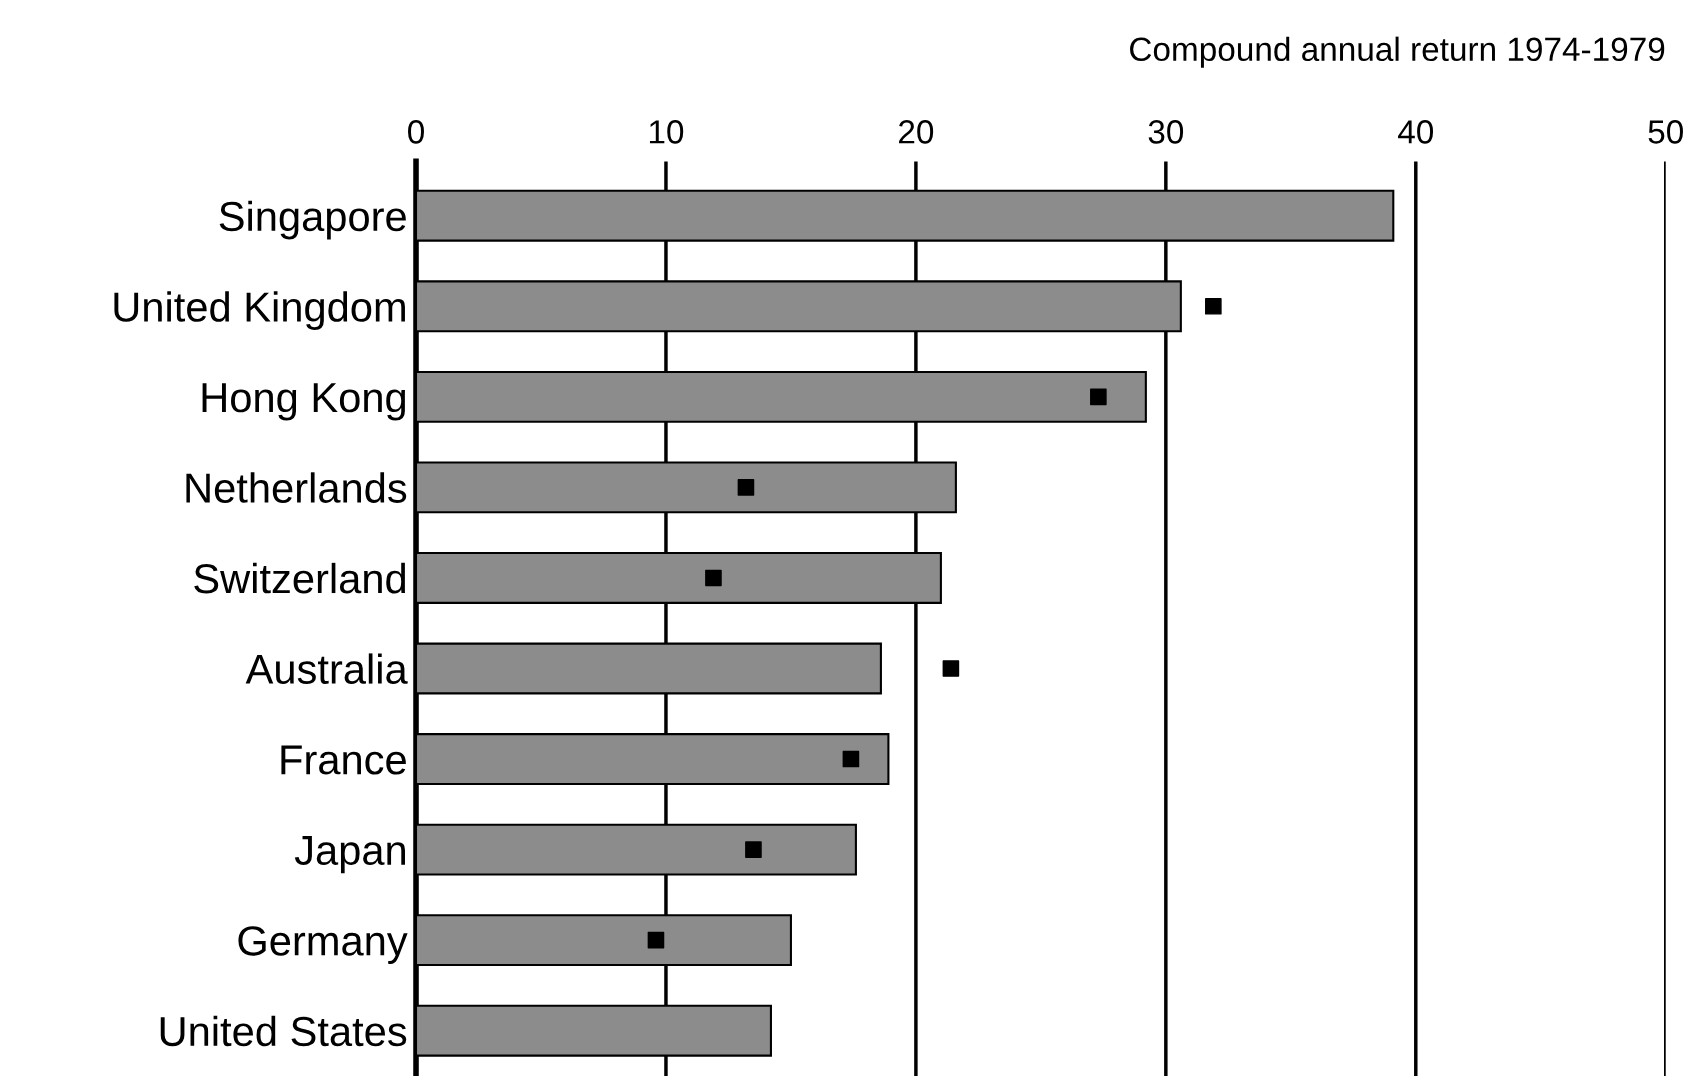  What do you see at coordinates (312, 220) in the screenshot?
I see `y-tick-label: Singapore` at bounding box center [312, 220].